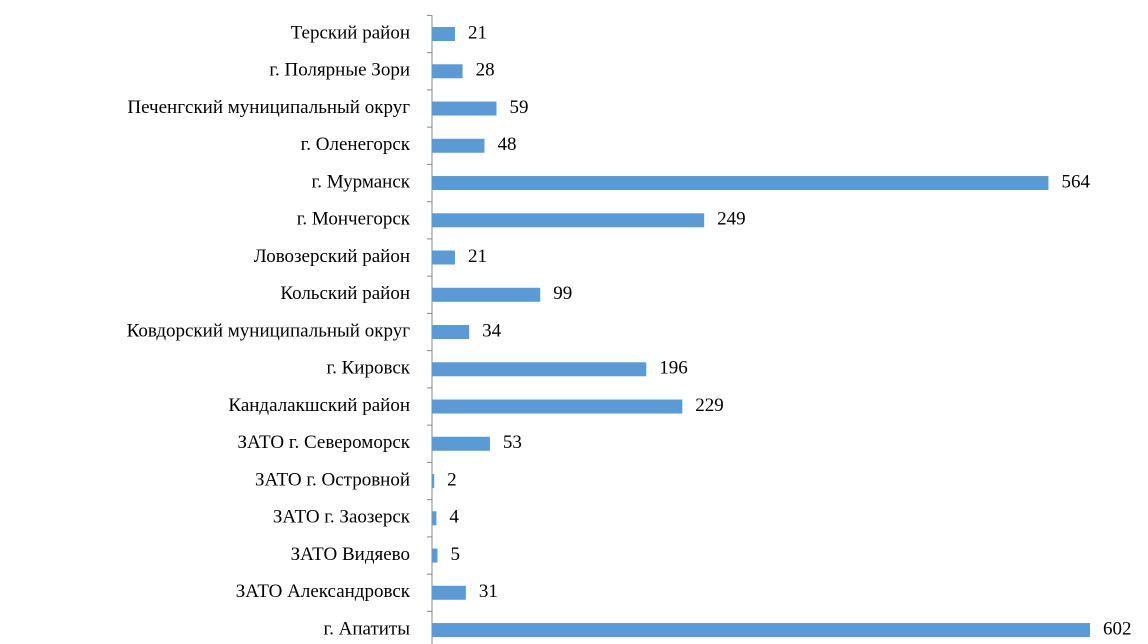  Describe the element at coordinates (323, 591) in the screenshot. I see `category-label: ЗАТО Александровск` at that location.